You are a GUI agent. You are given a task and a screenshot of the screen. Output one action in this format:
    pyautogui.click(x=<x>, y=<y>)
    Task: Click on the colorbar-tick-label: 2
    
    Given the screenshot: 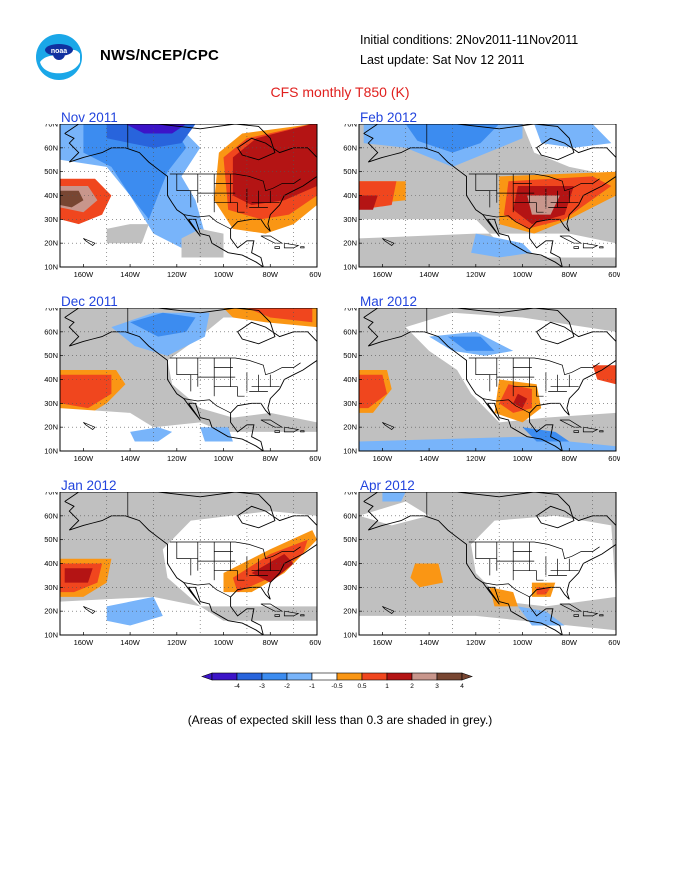 What is the action you would take?
    pyautogui.click(x=412, y=686)
    